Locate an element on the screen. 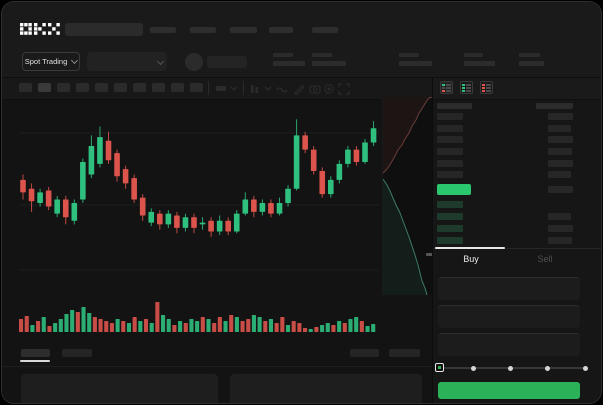 The image size is (603, 405). slider-track is located at coordinates (513, 368).